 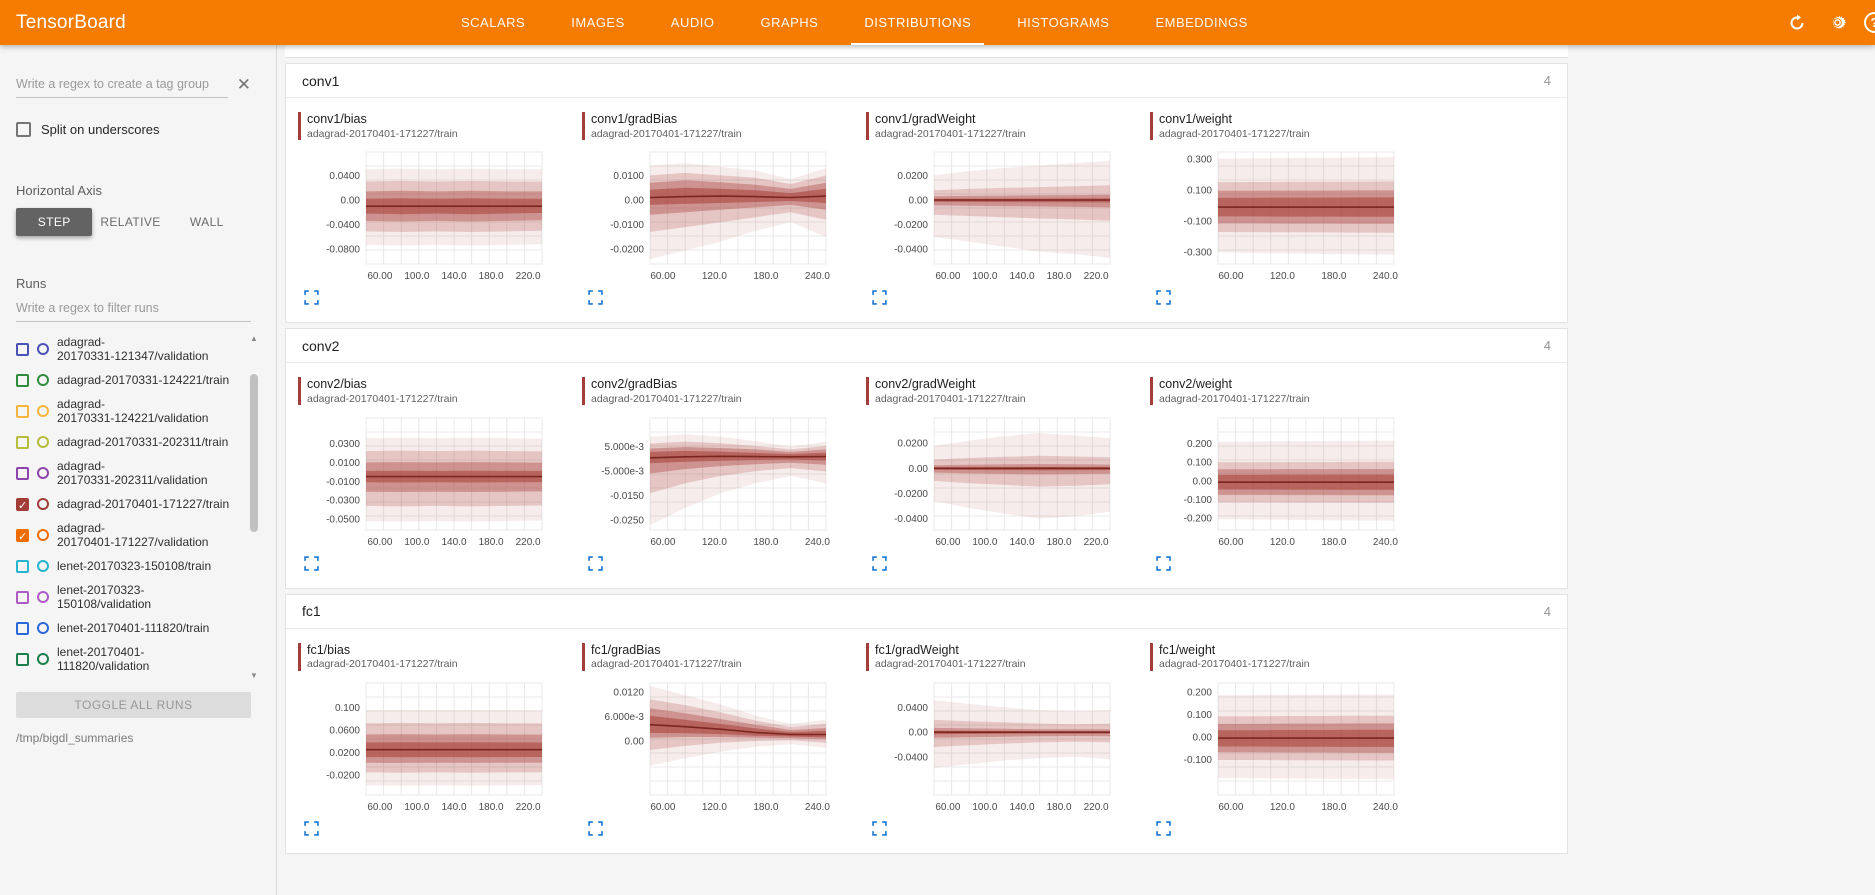 What do you see at coordinates (130, 222) in the screenshot?
I see `axis-option-relative: RELATIVE` at bounding box center [130, 222].